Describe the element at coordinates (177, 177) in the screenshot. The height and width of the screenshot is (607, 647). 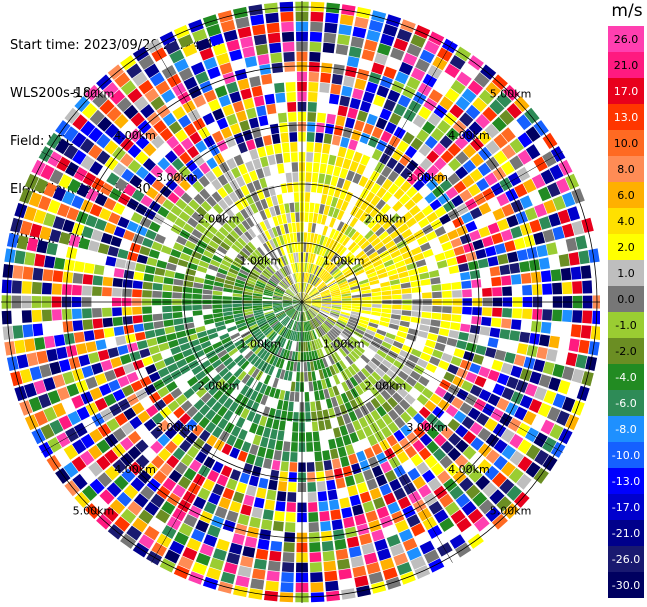
I see `range-ring-label: 3.00km` at that location.